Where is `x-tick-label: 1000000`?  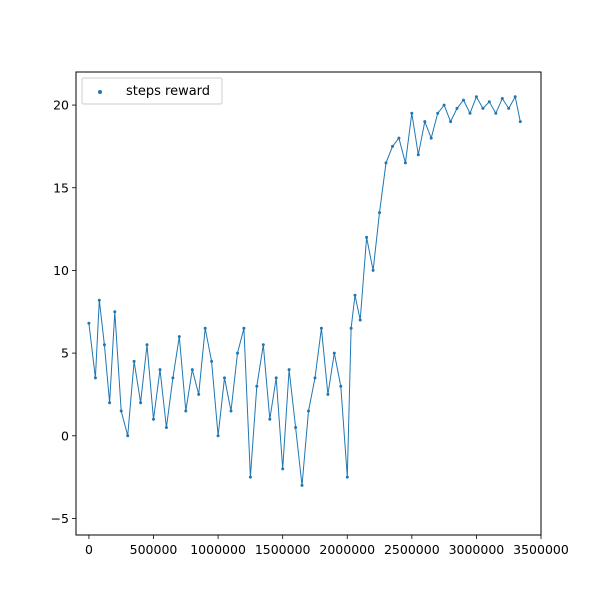
x-tick-label: 1000000 is located at coordinates (218, 549).